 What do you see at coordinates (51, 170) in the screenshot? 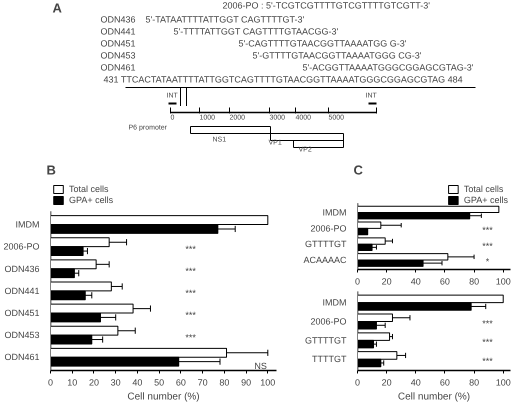
I see `chart-title: B` at bounding box center [51, 170].